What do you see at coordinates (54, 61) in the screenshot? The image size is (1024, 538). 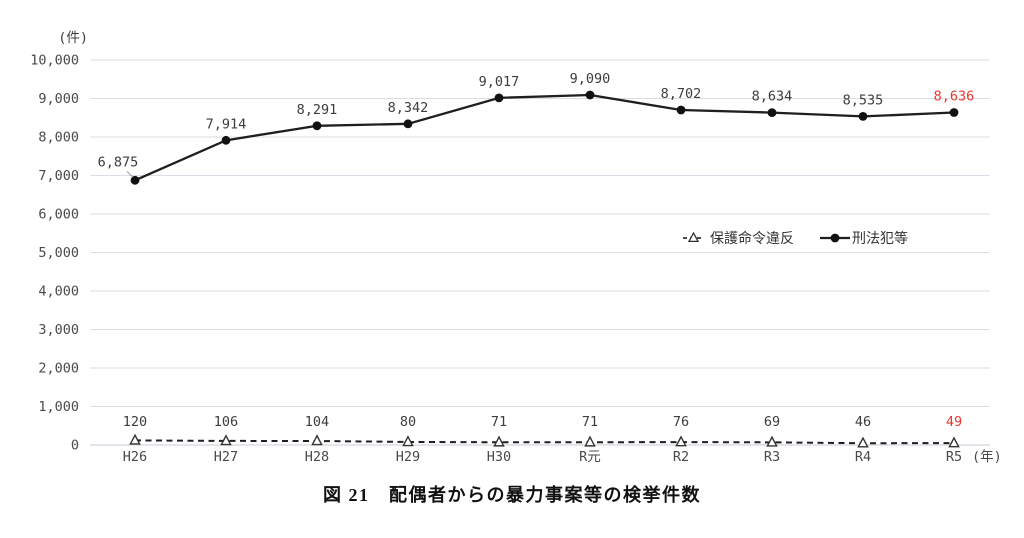 I see `y-tick-label: 10,000` at bounding box center [54, 61].